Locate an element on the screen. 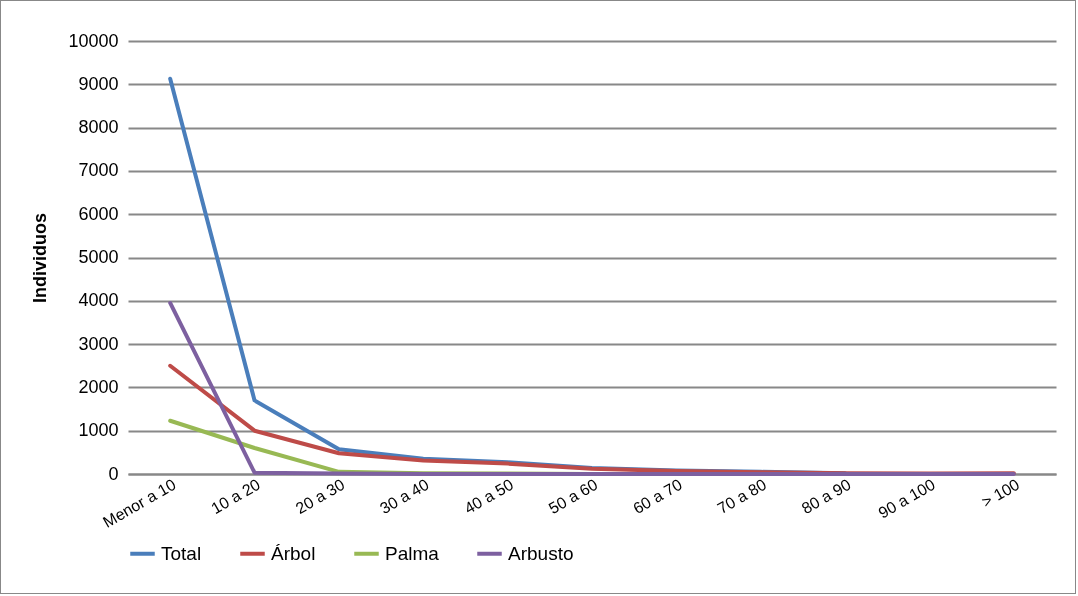  y-tick-label: 7000 is located at coordinates (98, 170).